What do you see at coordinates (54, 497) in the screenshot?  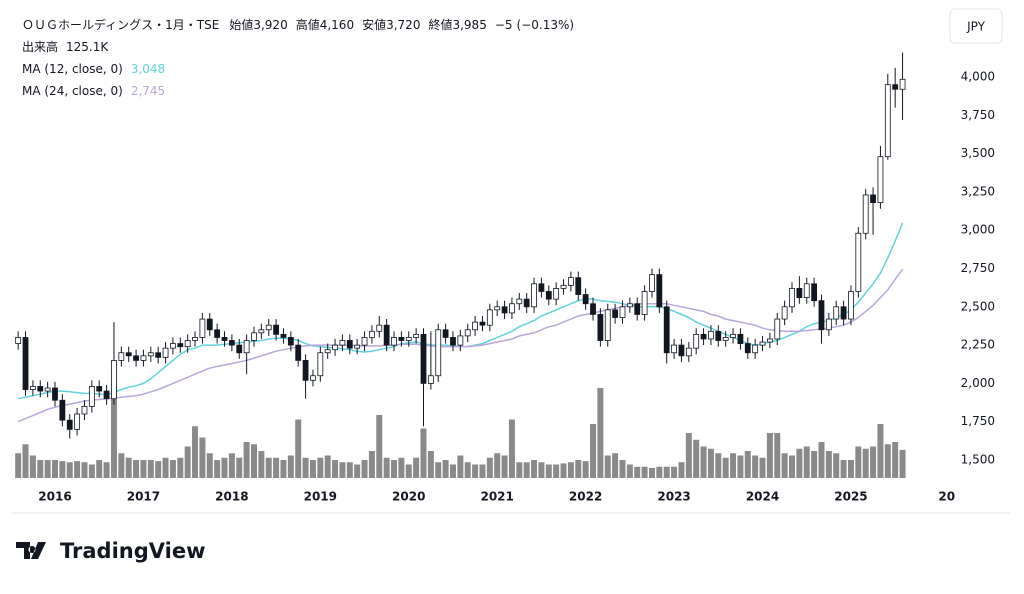 I see `x-tick-label: 2016` at bounding box center [54, 497].